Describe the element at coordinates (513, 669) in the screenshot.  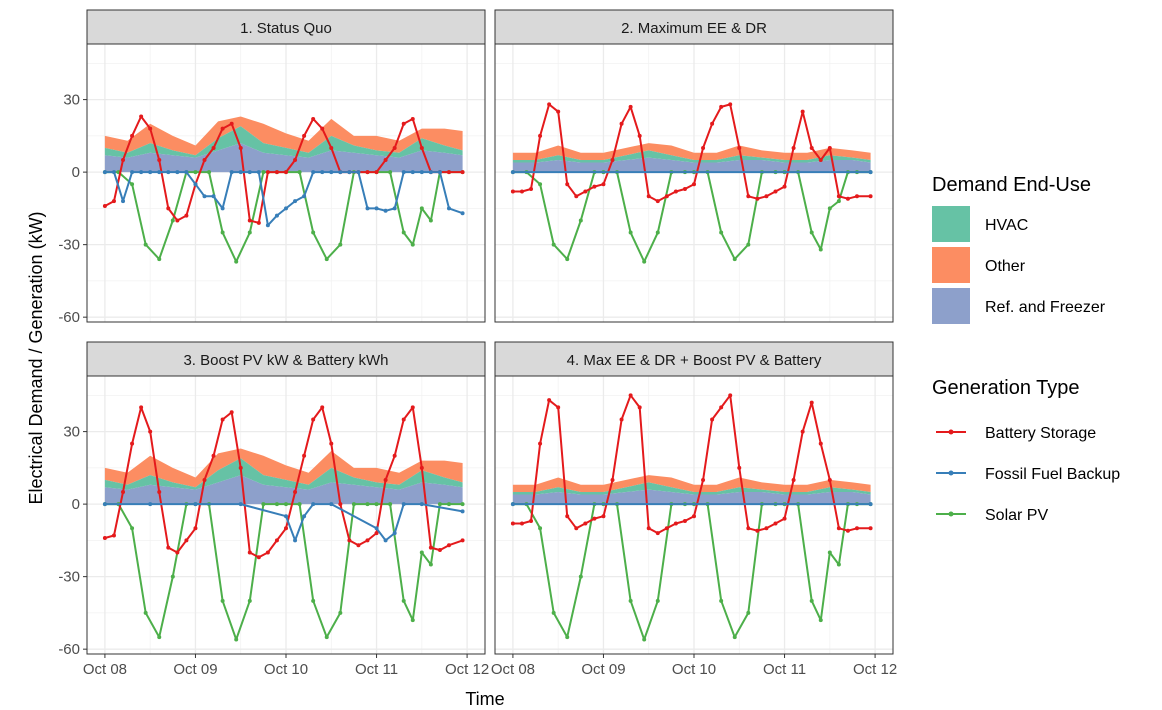
I see `x-tick-label: Oct 08` at that location.